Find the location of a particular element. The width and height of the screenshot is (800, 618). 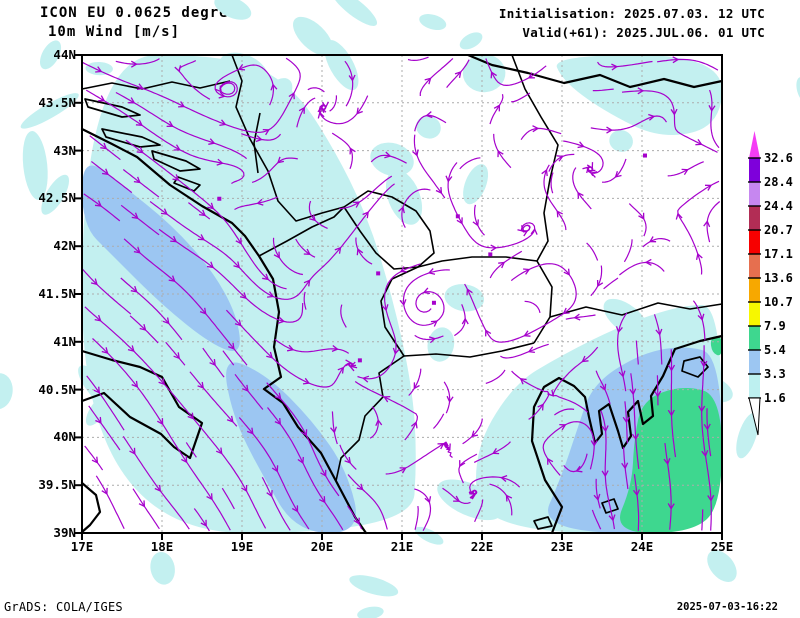

variable-title: 10m Wind [m/s] is located at coordinates (114, 32).